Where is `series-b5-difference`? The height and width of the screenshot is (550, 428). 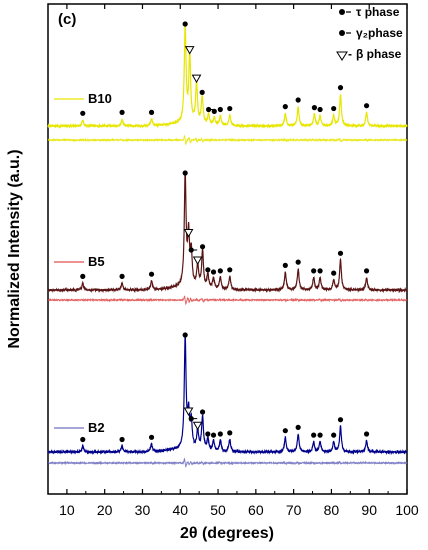 series-b5-difference is located at coordinates (227, 300).